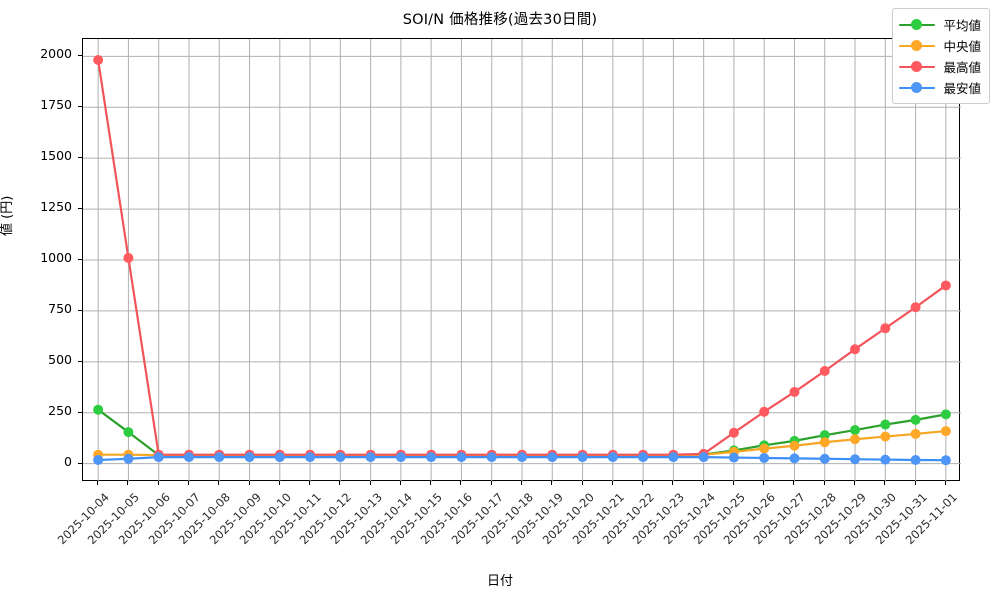 The height and width of the screenshot is (613, 1000). I want to click on legend-item-1: 平均値, so click(940, 24).